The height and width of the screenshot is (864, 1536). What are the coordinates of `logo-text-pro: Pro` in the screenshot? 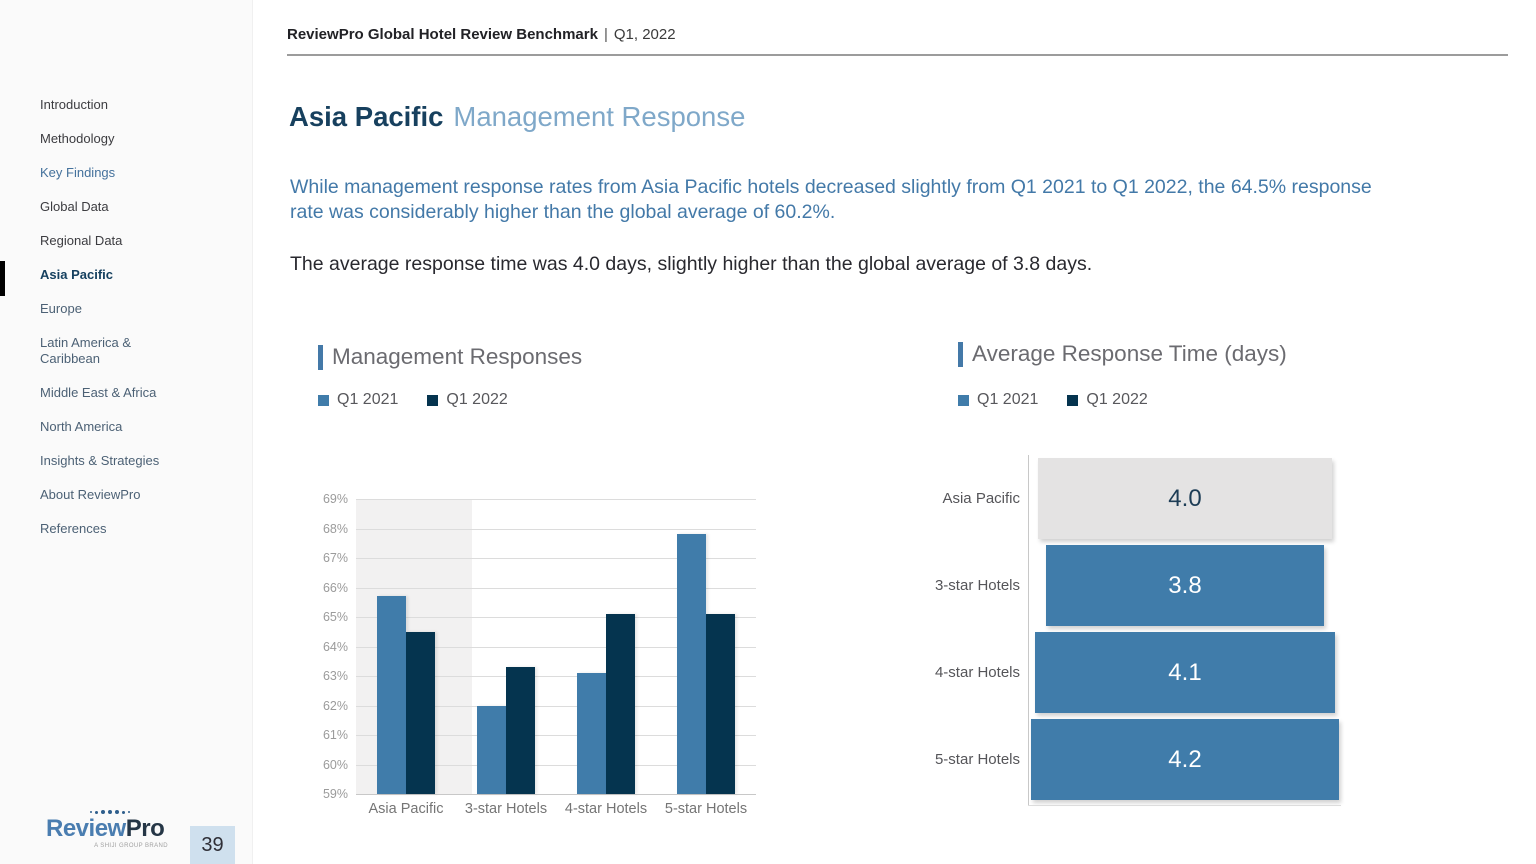 It's located at (145, 828).